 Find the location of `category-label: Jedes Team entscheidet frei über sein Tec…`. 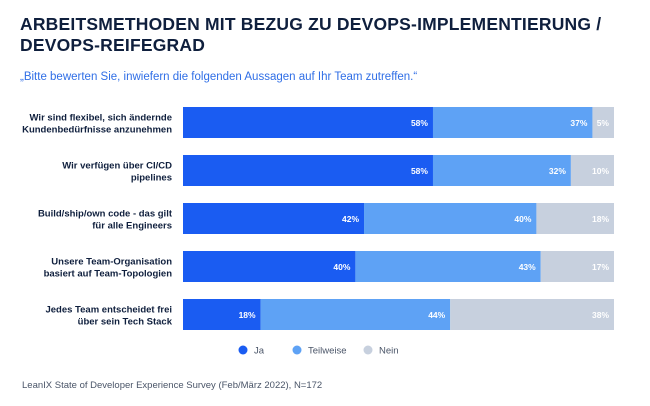

category-label: Jedes Team entscheidet frei über sein Tec… is located at coordinates (108, 316).